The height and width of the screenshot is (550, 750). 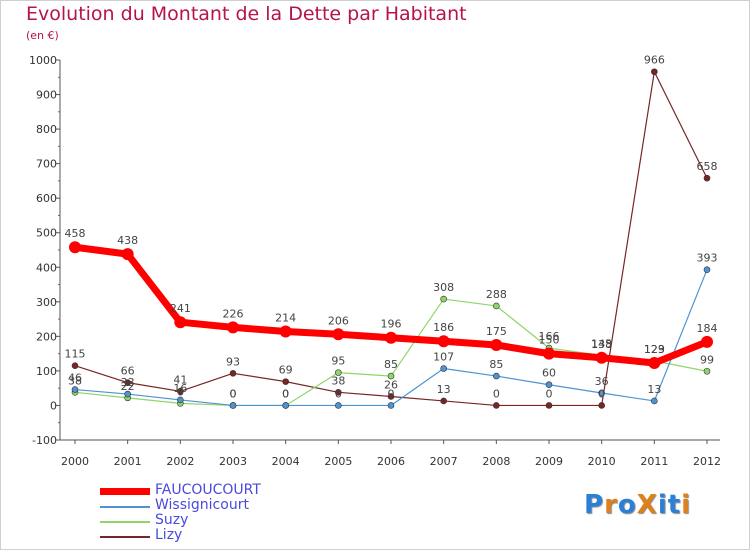 What do you see at coordinates (707, 328) in the screenshot?
I see `data-label-faucoucourt: 184` at bounding box center [707, 328].